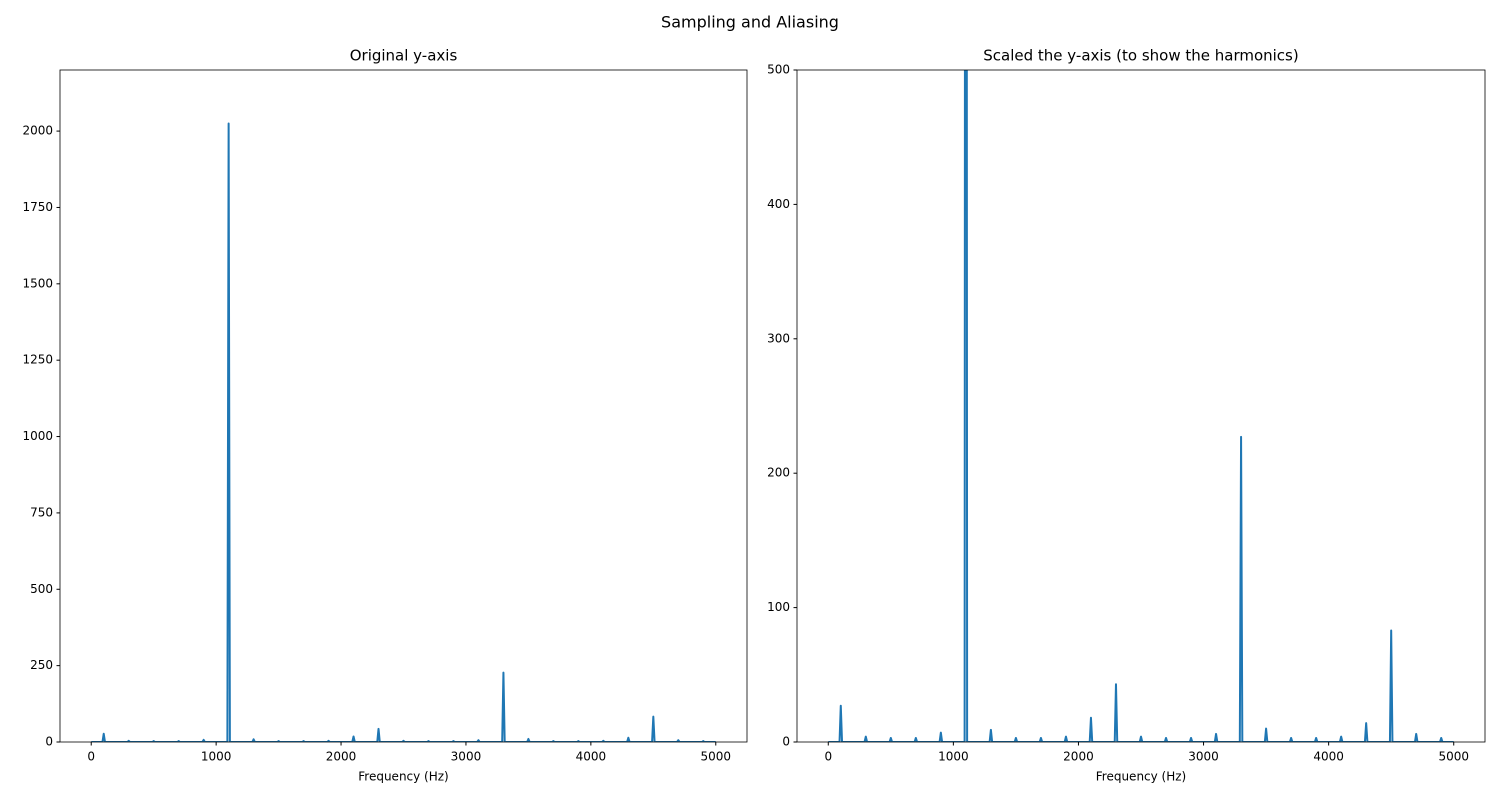 The height and width of the screenshot is (800, 1500). Describe the element at coordinates (750, 22) in the screenshot. I see `figure-title: Sampling and Aliasing` at that location.